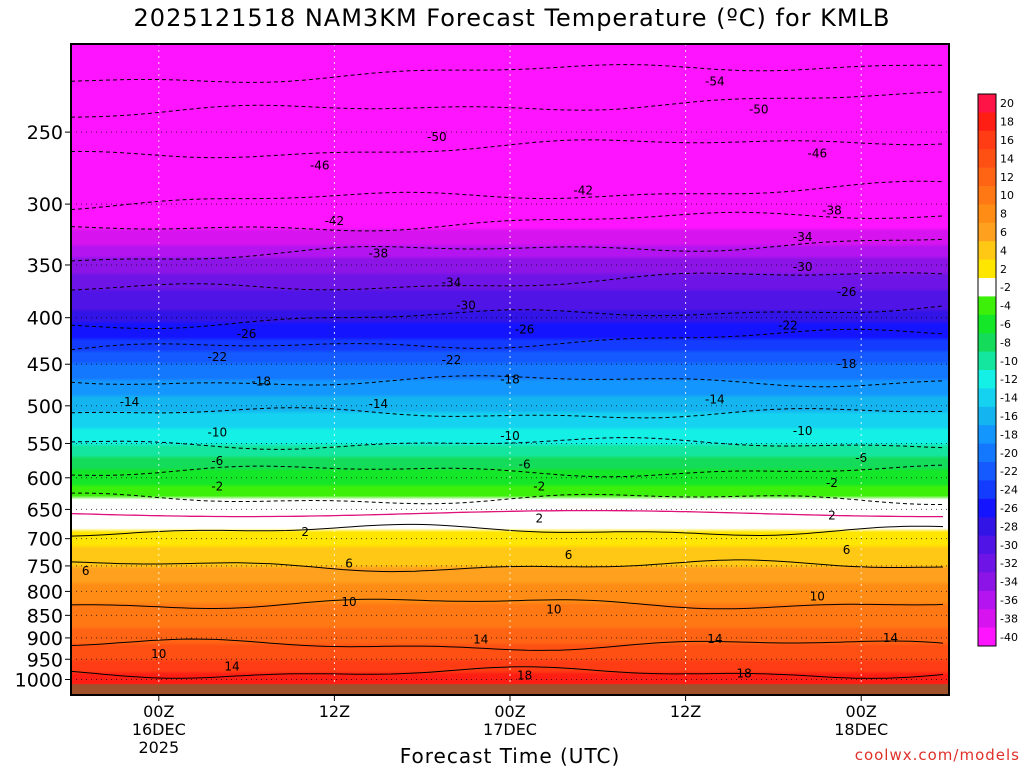  What do you see at coordinates (1007, 103) in the screenshot?
I see `colorbar-label: 20` at bounding box center [1007, 103].